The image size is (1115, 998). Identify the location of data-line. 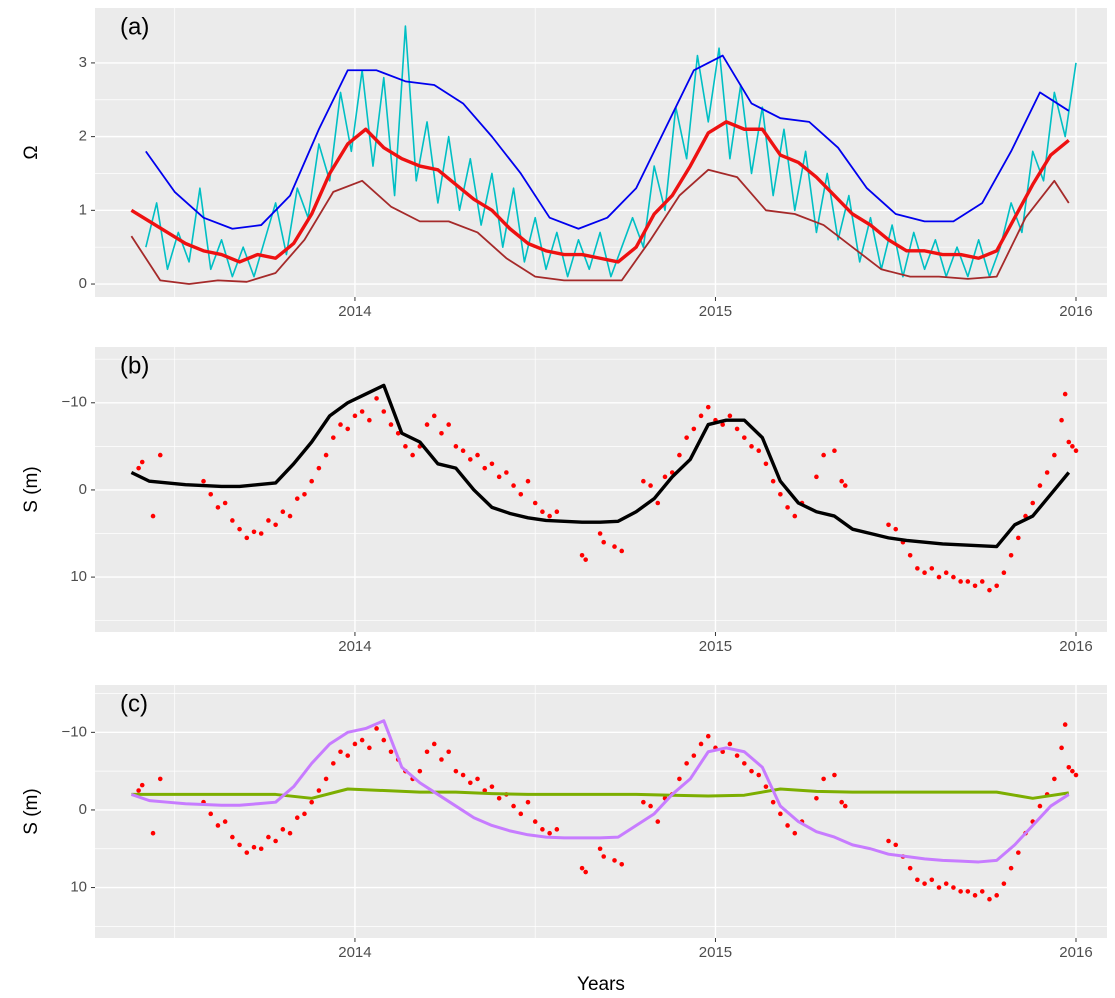
(600, 466).